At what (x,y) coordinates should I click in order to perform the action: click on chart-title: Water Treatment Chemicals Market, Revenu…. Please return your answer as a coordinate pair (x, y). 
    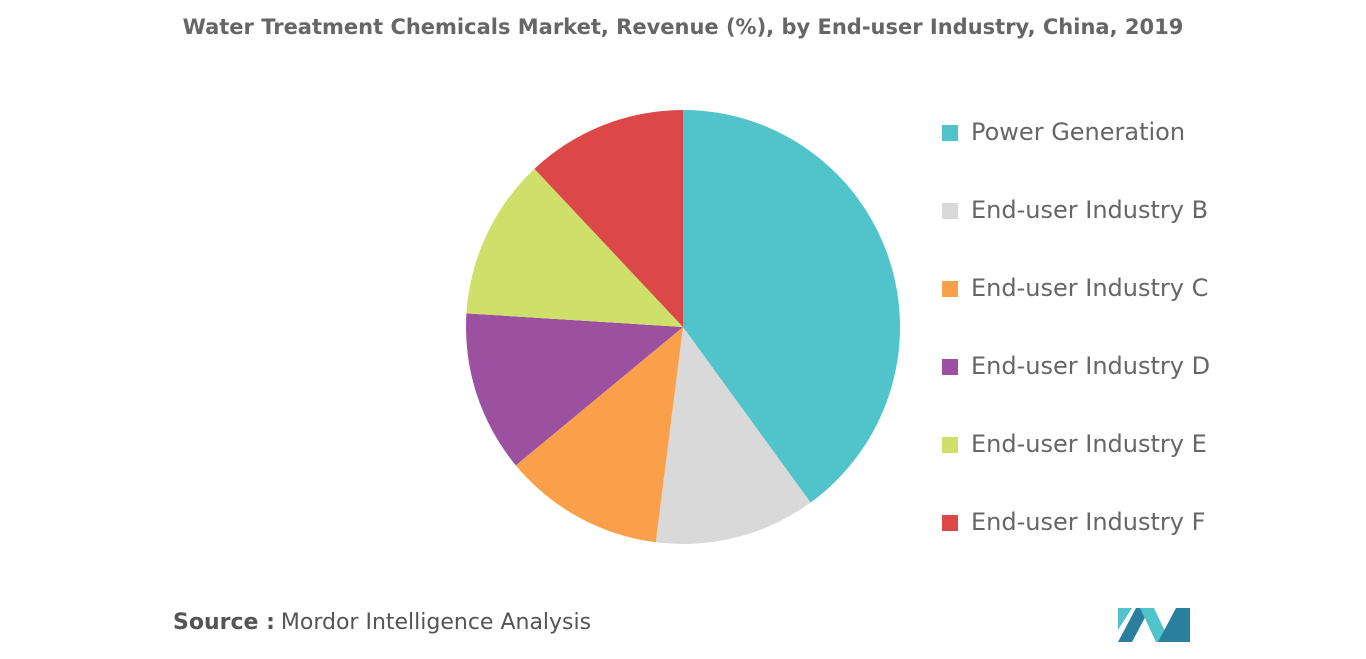
    Looking at the image, I should click on (683, 27).